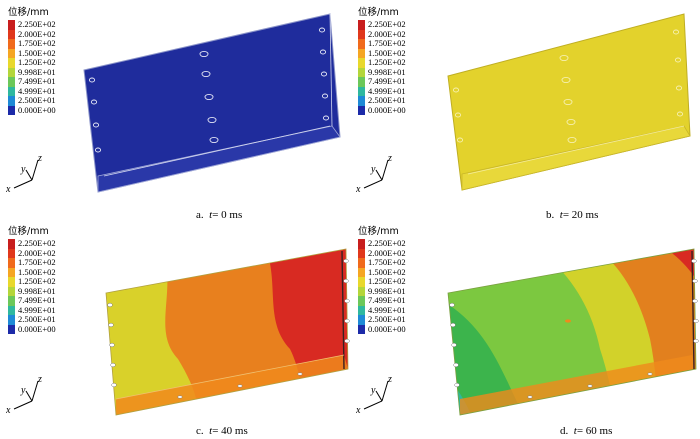 This screenshot has height=439, width=700. I want to click on legend-row: 1.250E+02, so click(382, 281).